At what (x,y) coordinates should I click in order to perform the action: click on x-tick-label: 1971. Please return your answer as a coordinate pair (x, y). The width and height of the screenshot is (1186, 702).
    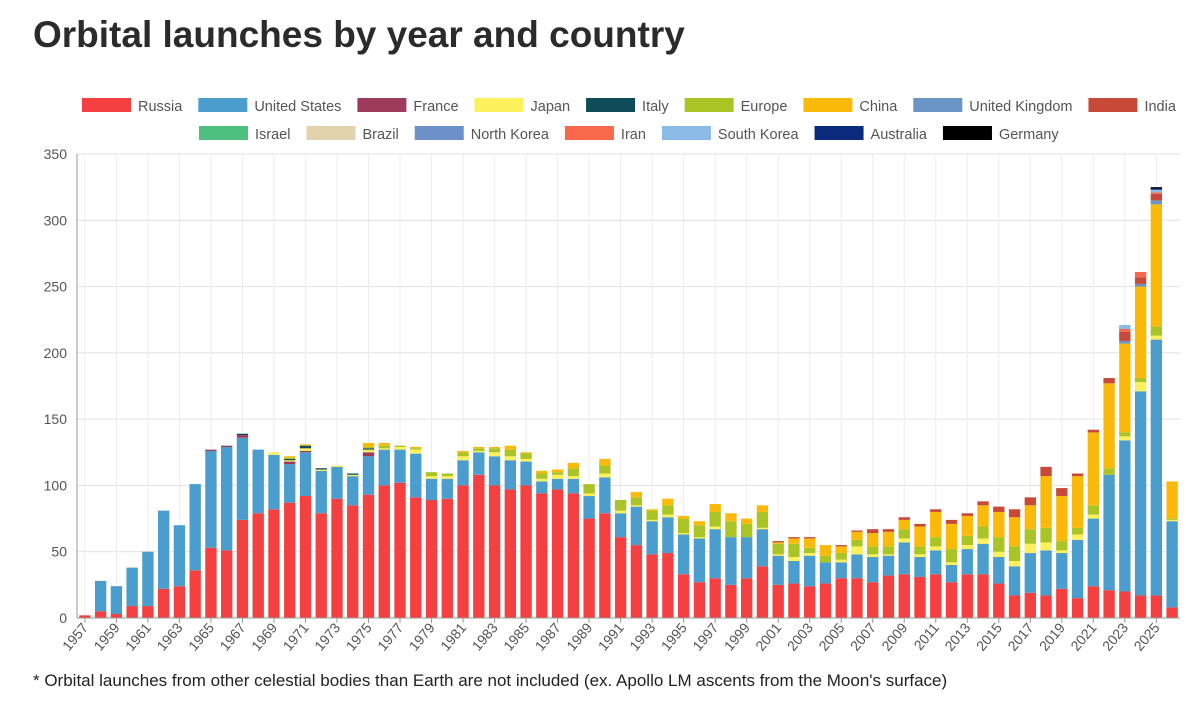
    Looking at the image, I should click on (295, 636).